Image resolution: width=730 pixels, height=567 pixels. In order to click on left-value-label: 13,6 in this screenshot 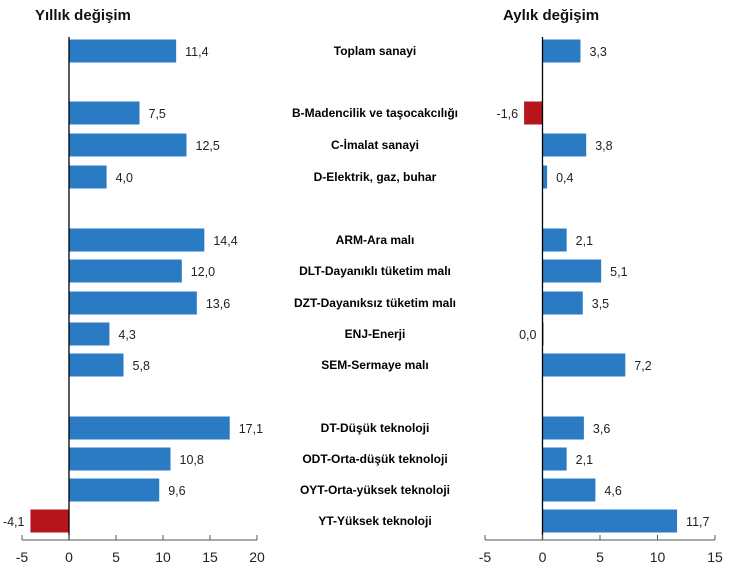, I will do `click(218, 304)`.